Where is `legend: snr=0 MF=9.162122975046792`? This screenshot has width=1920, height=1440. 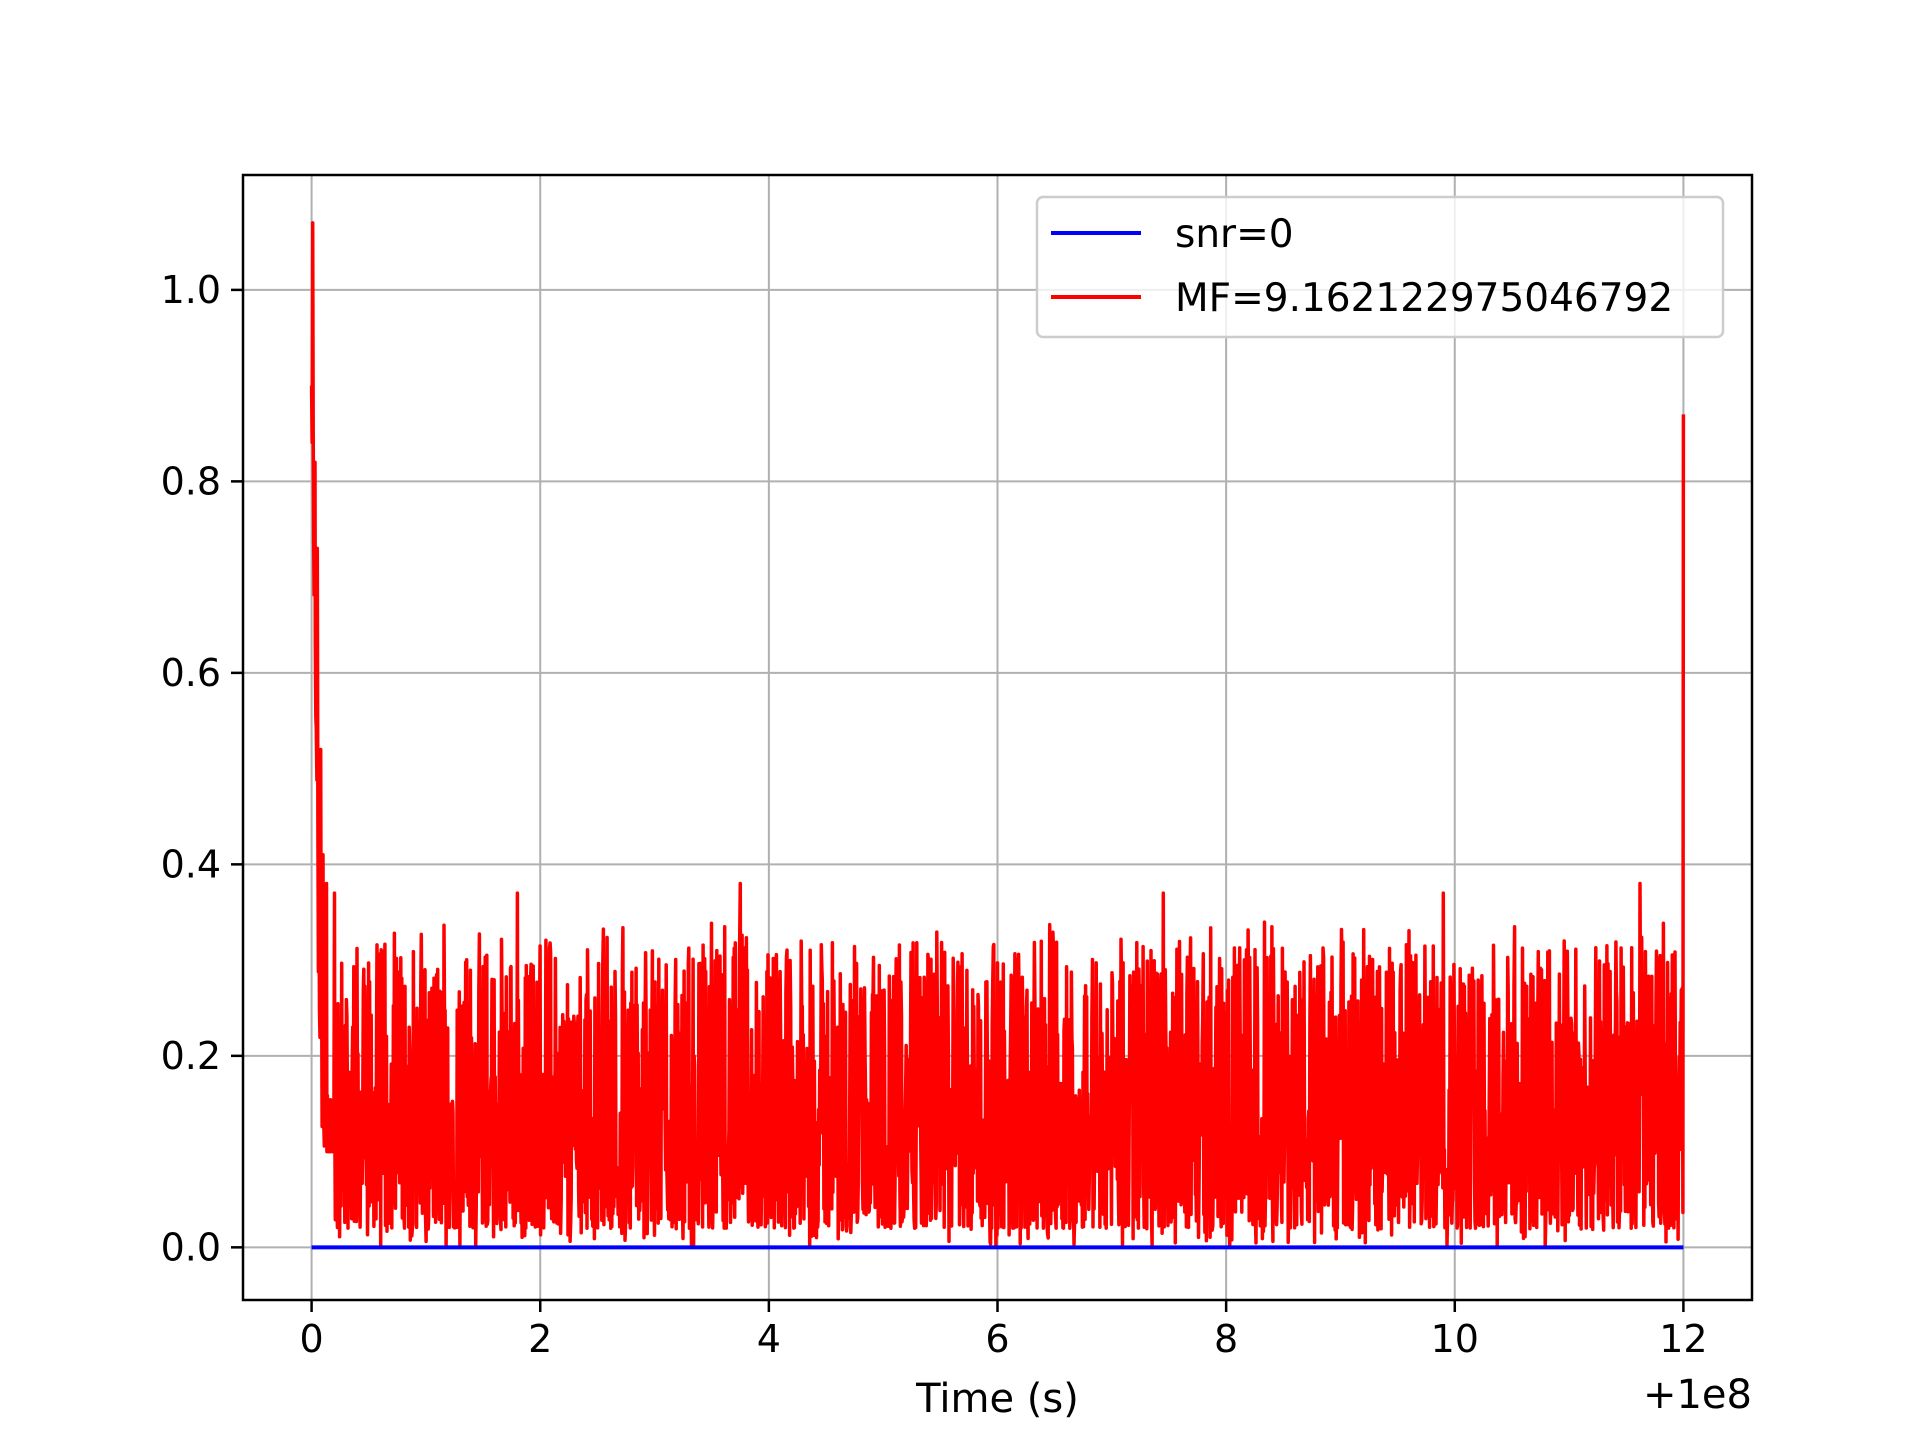 legend: snr=0 MF=9.162122975046792 is located at coordinates (1380, 267).